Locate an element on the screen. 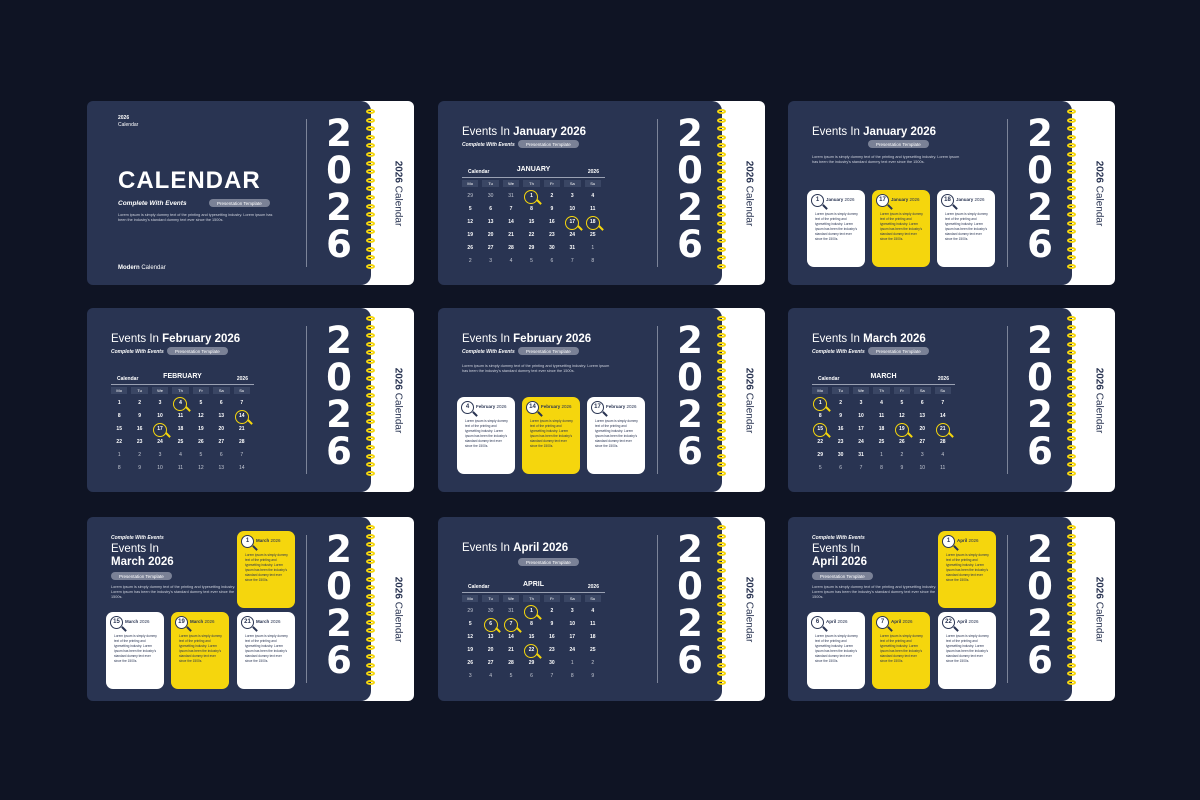 This screenshot has width=1200, height=800. event-day-cell: 14 is located at coordinates (242, 416).